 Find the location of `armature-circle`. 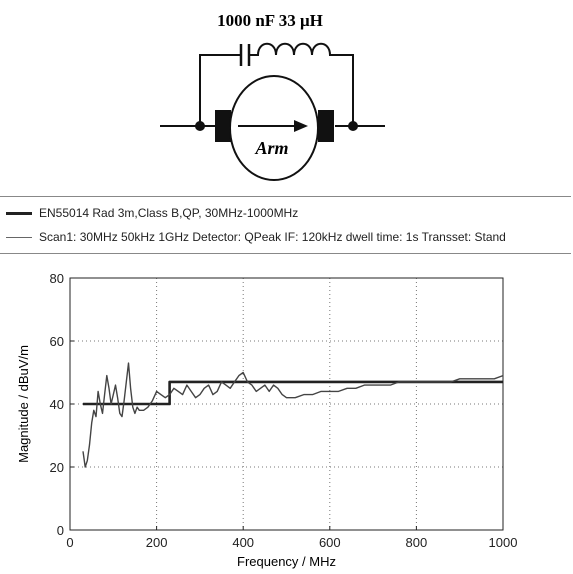

armature-circle is located at coordinates (274, 128).